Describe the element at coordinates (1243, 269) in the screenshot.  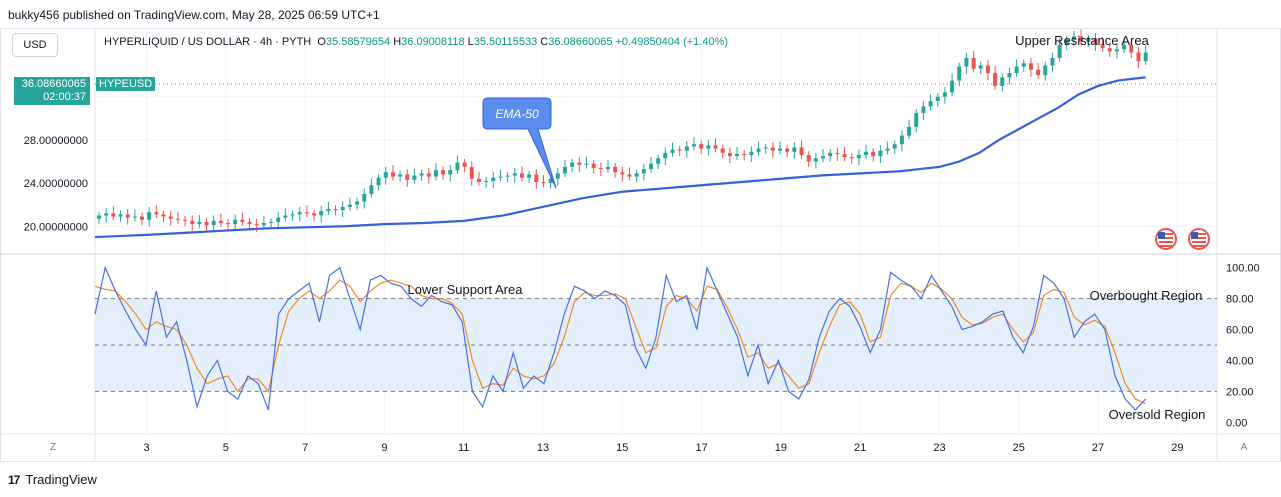
I see `stoch-tick-label: 100.00` at that location.